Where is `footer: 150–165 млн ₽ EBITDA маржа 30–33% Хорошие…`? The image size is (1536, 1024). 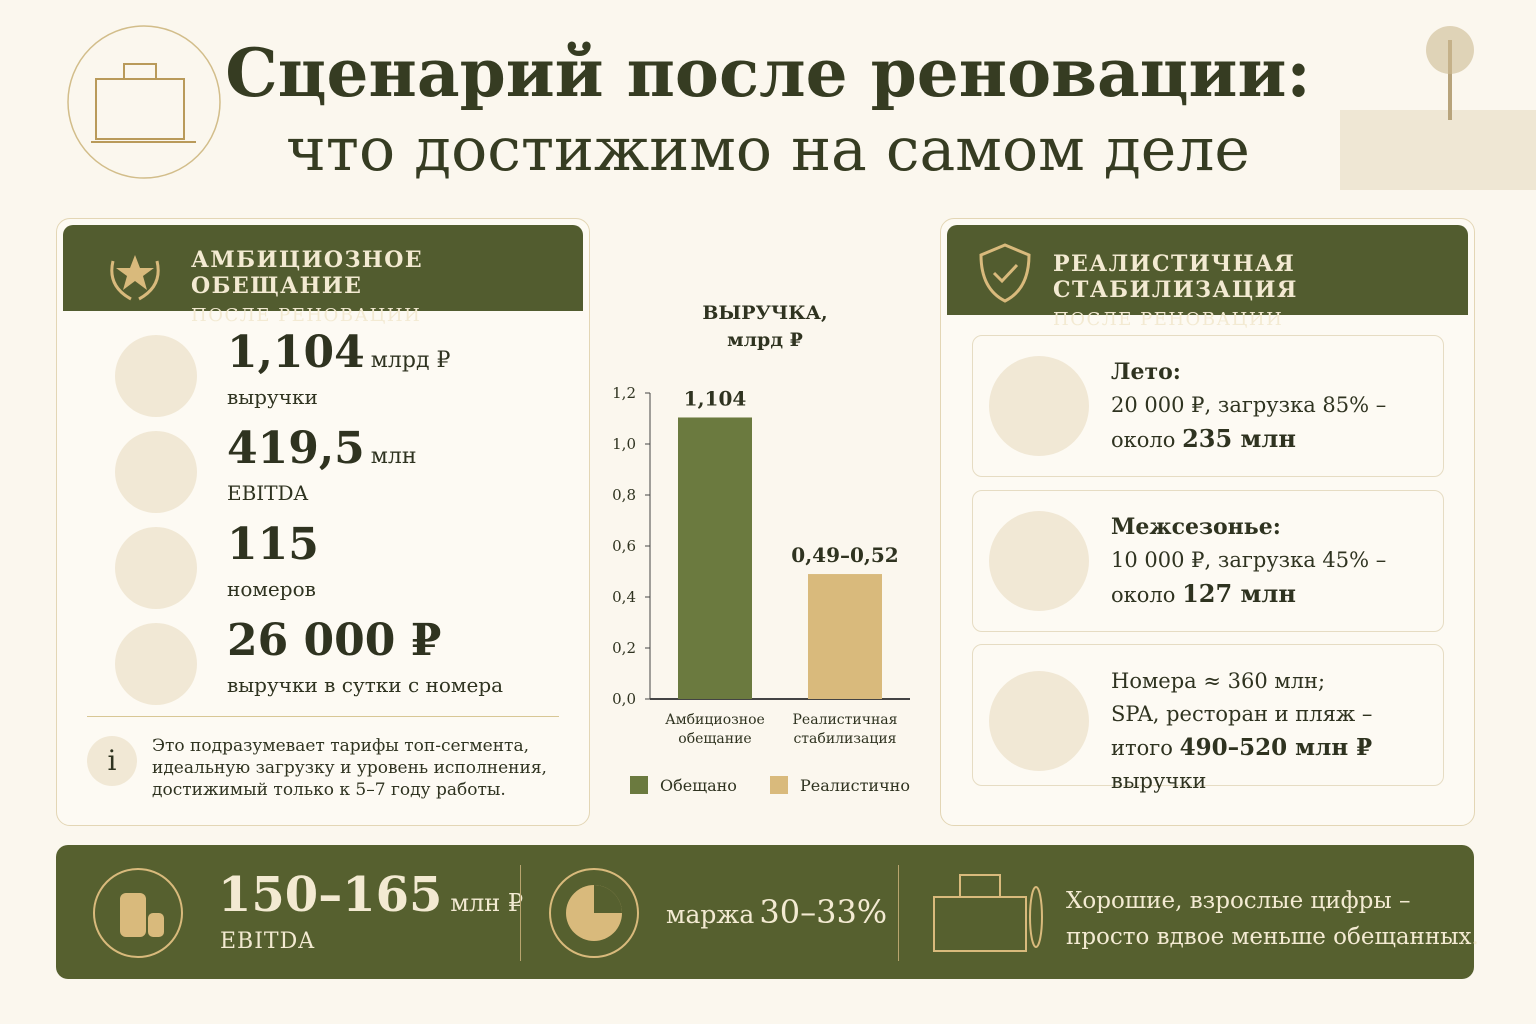 footer: 150–165 млн ₽ EBITDA маржа 30–33% Хорошие… is located at coordinates (767, 912).